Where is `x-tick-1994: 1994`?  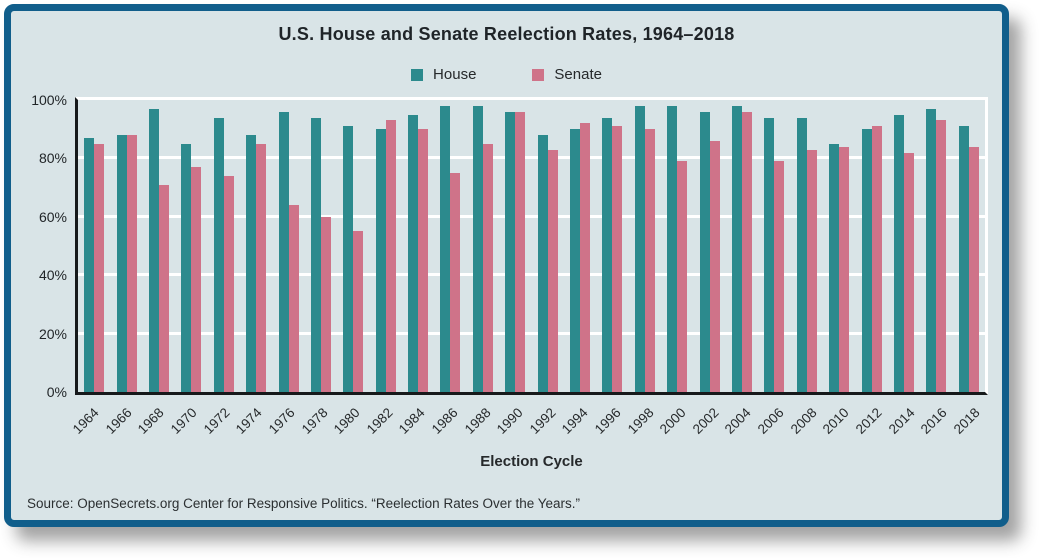 x-tick-1994: 1994 is located at coordinates (578, 423).